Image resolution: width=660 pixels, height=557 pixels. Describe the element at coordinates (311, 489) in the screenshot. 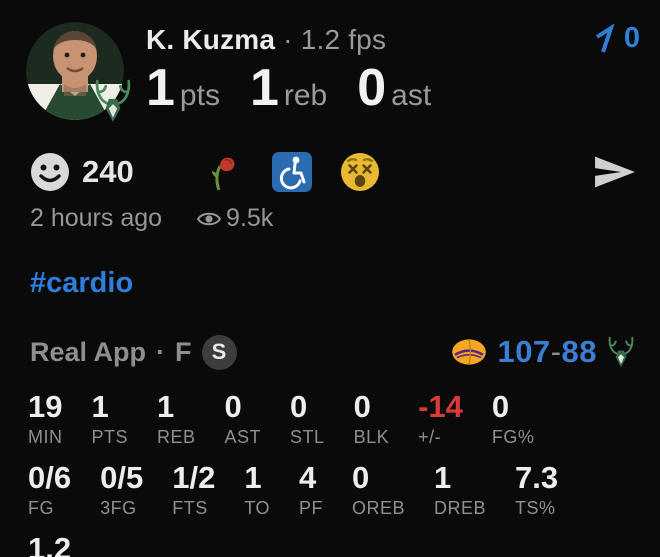

I see `stat-pf: 4 PF` at that location.